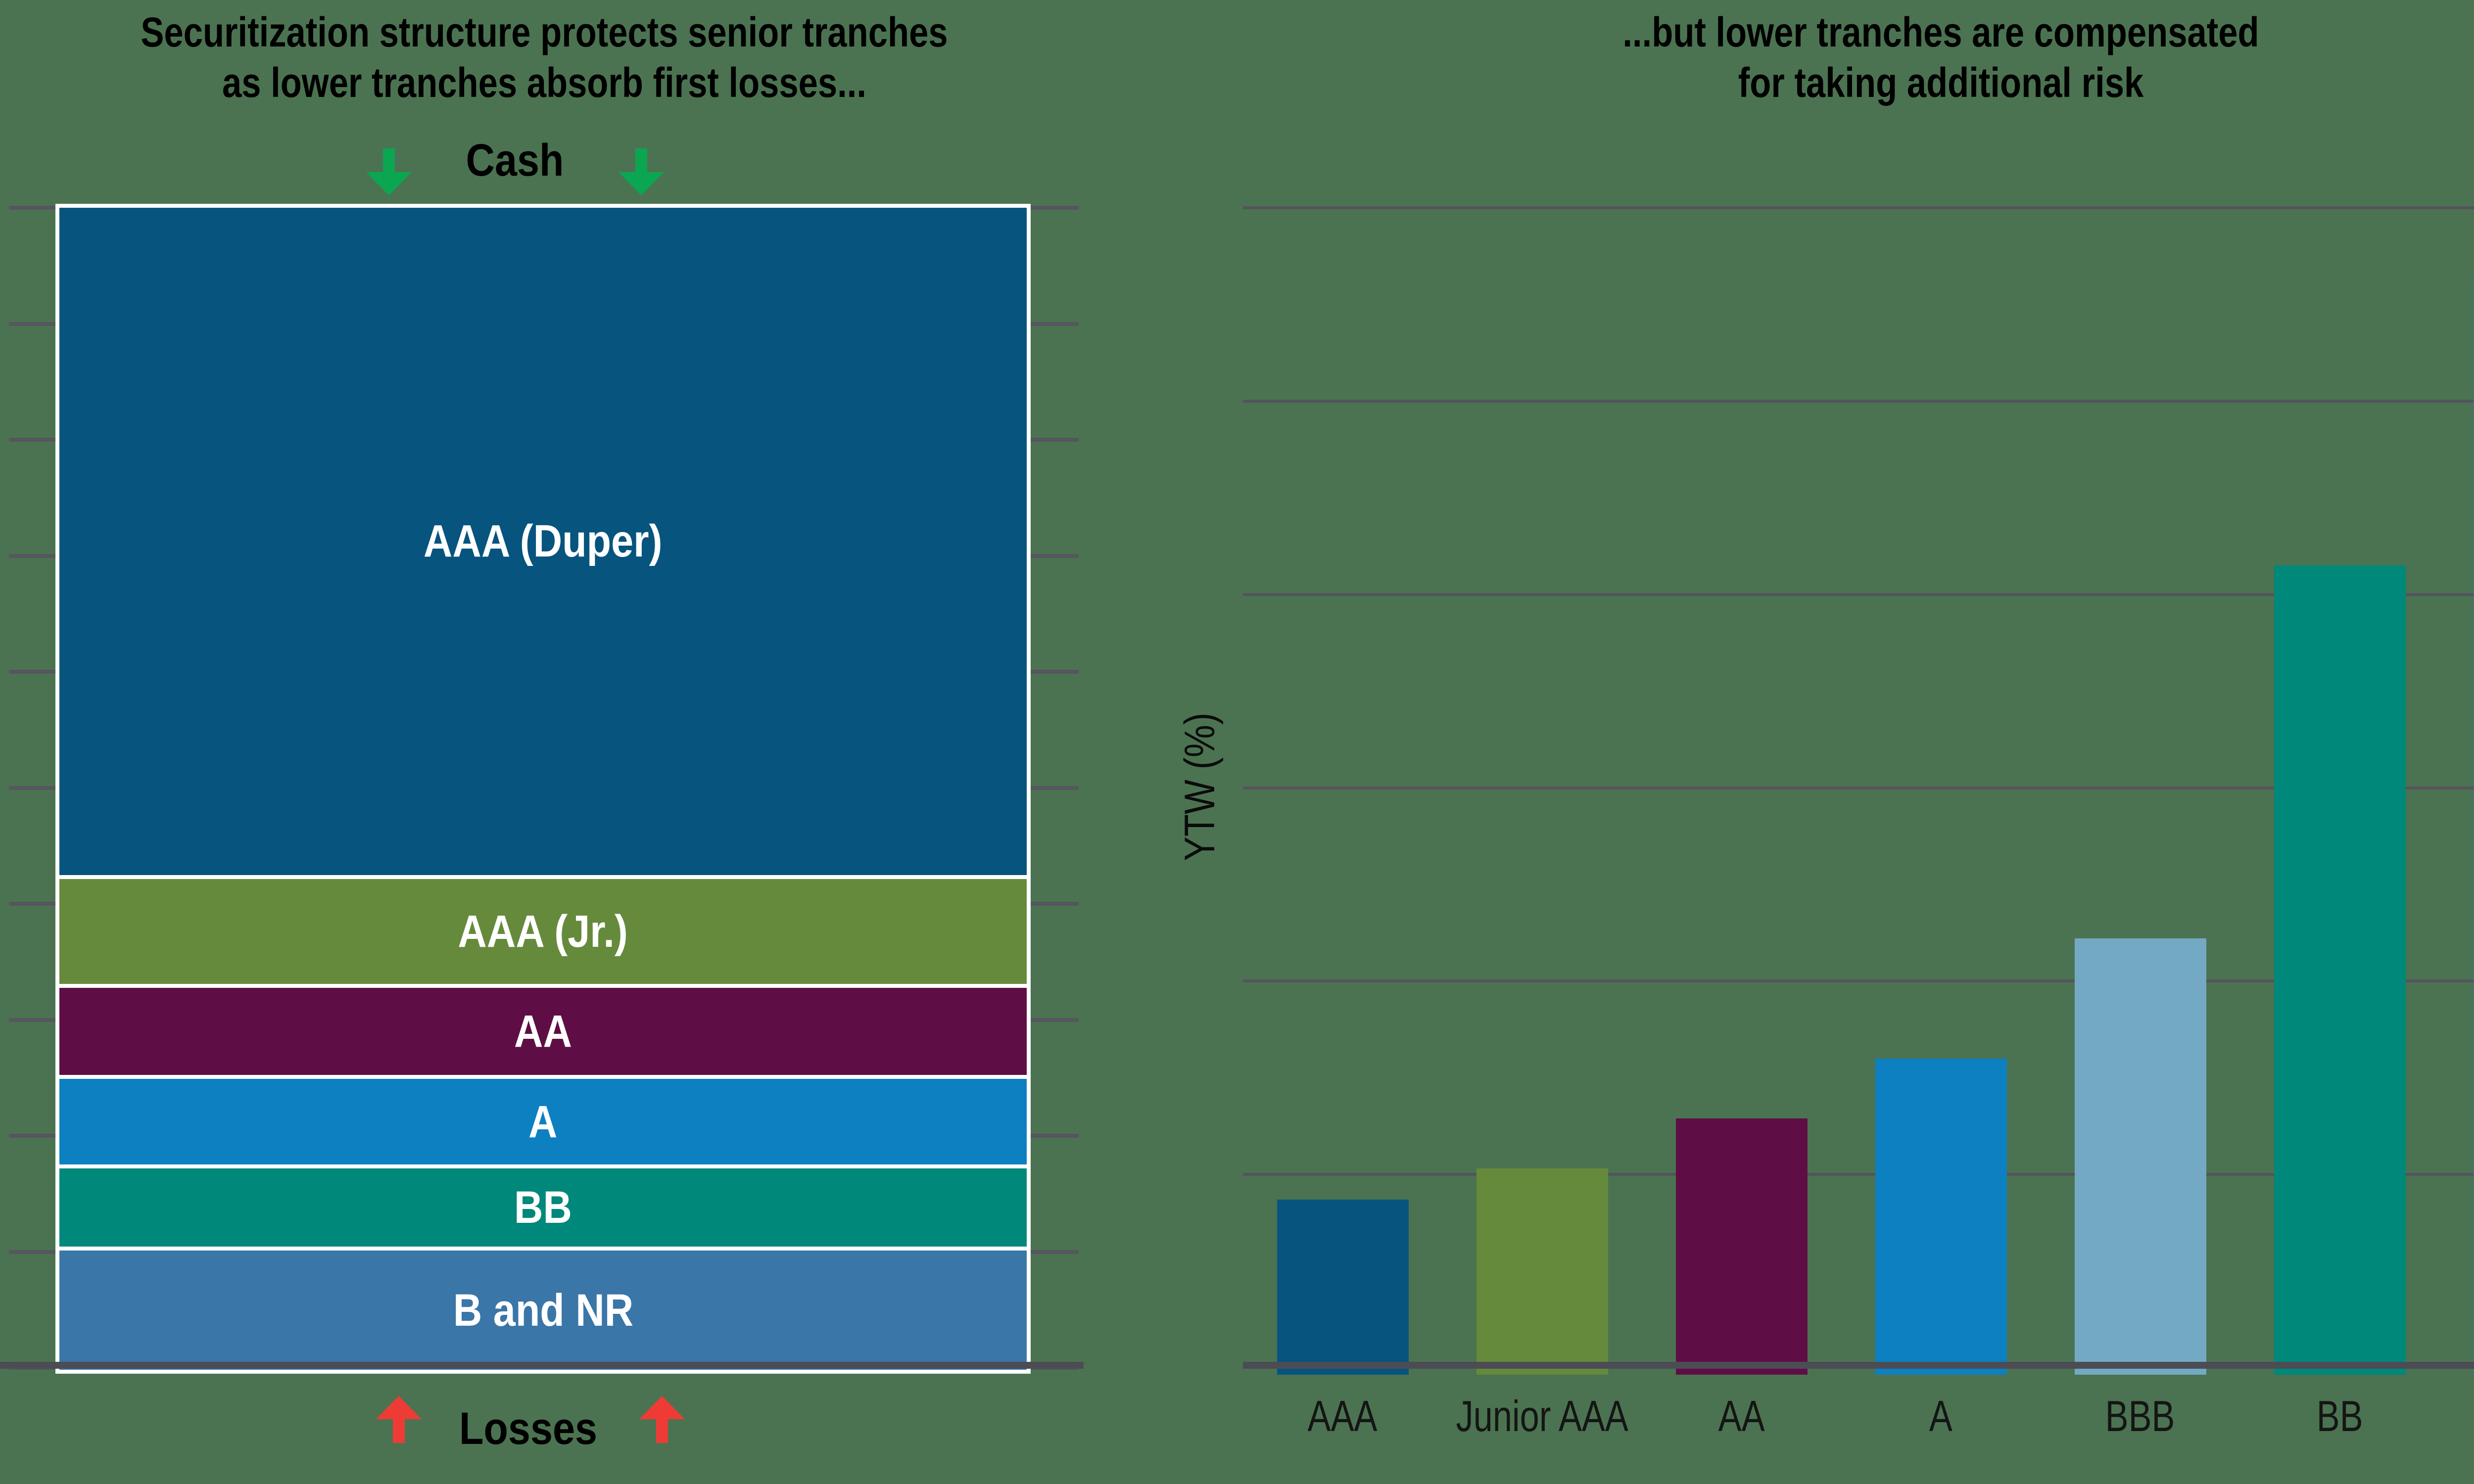  What do you see at coordinates (1343, 1287) in the screenshot?
I see `bar-aaa` at bounding box center [1343, 1287].